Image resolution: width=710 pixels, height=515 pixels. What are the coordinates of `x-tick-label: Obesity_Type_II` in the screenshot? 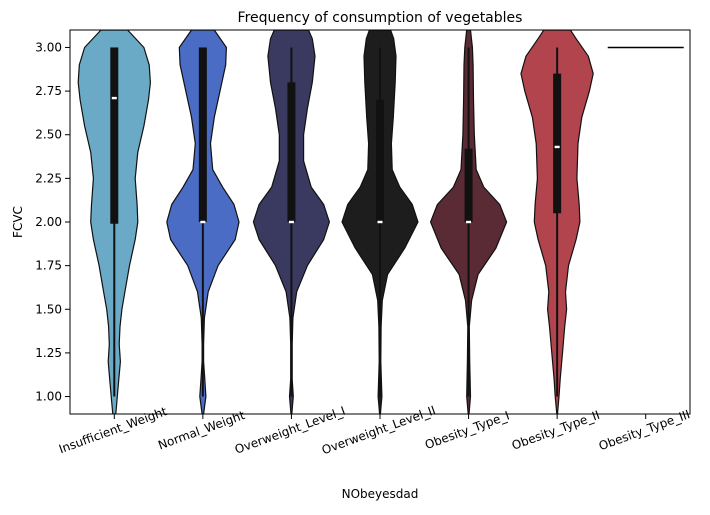 It's located at (556, 430).